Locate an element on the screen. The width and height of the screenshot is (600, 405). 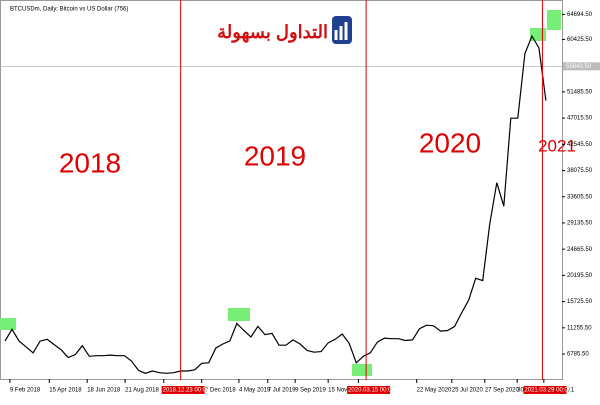
year-label: 2020 is located at coordinates (450, 142).